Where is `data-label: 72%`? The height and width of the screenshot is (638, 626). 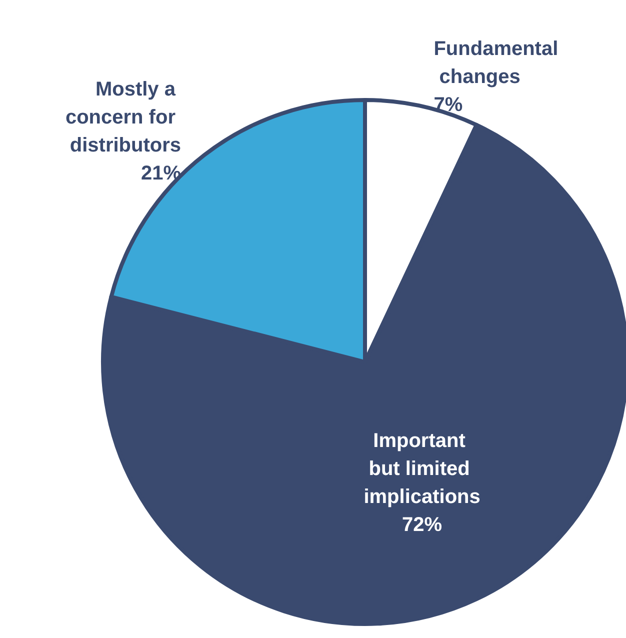
data-label: 72% is located at coordinates (422, 525).